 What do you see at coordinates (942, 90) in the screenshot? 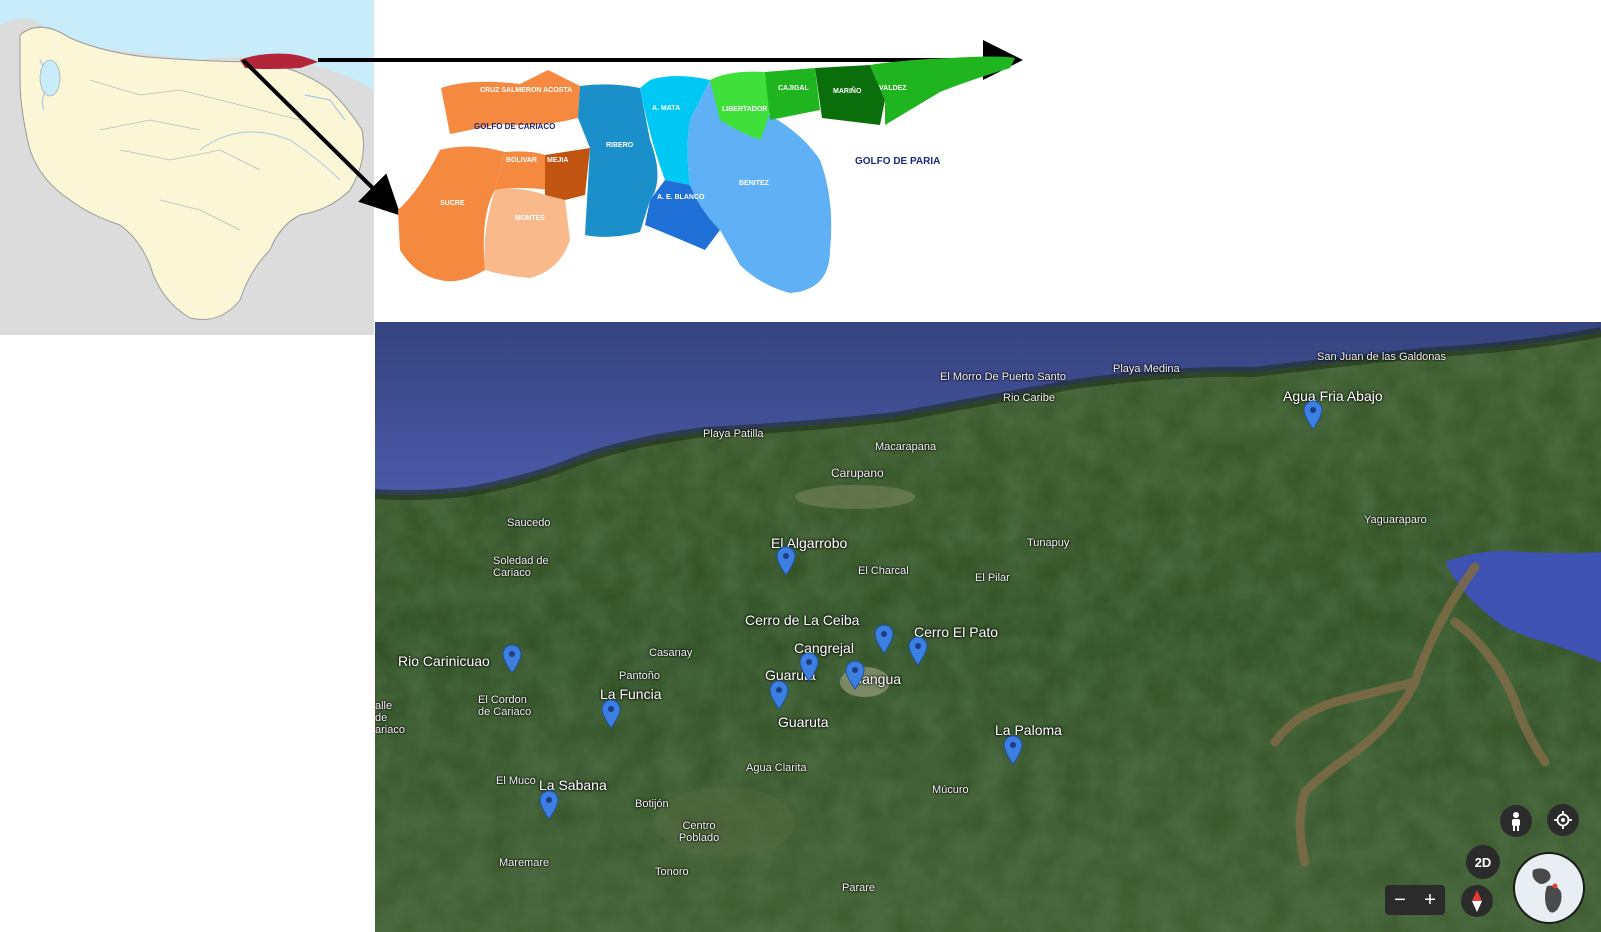
I see `municipio-valdez` at bounding box center [942, 90].